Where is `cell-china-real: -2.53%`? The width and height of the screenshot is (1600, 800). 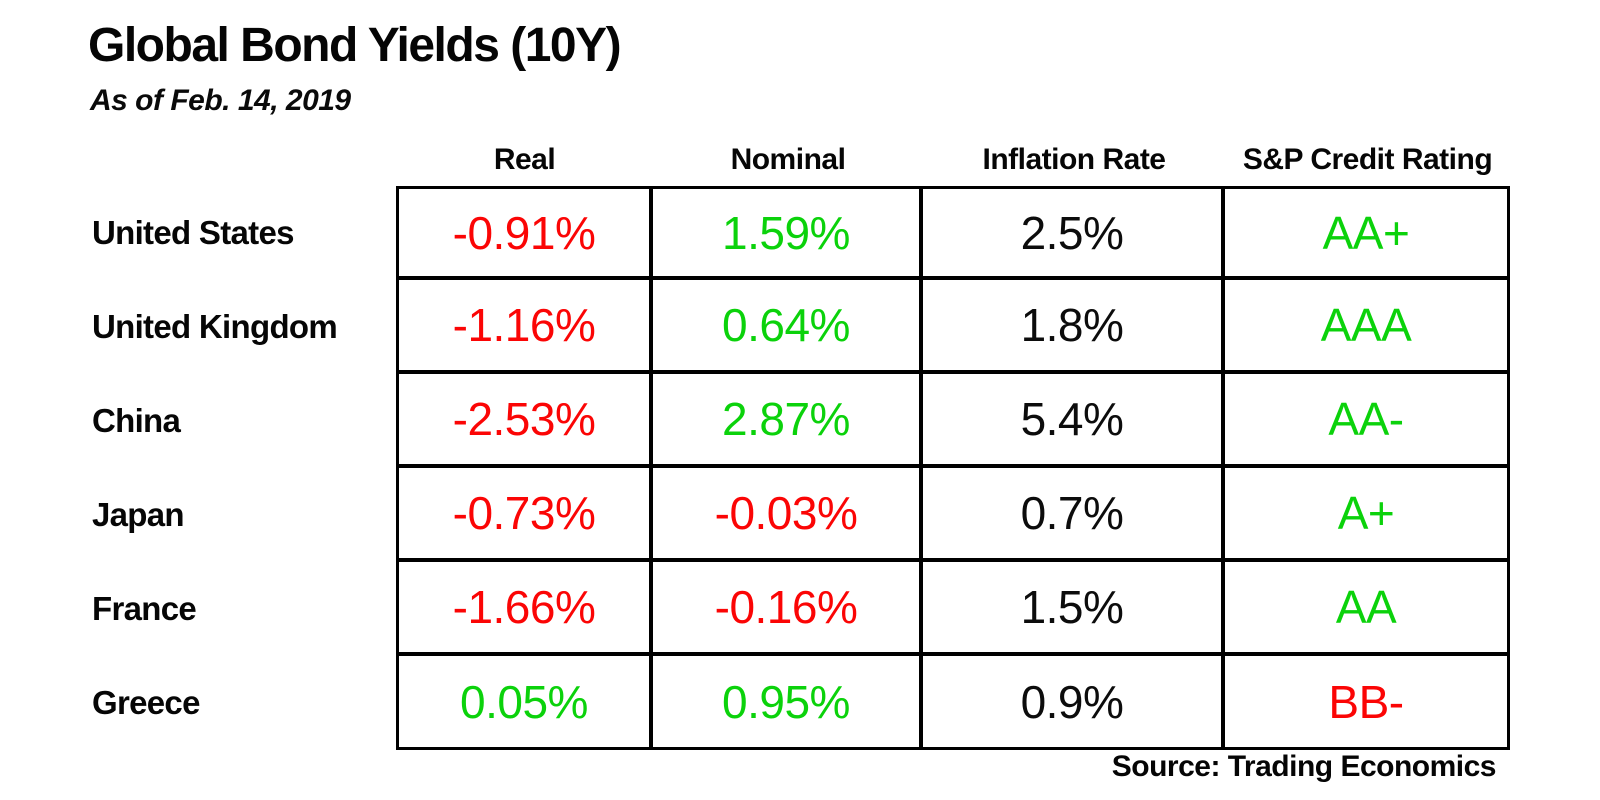 cell-china-real: -2.53% is located at coordinates (524, 421).